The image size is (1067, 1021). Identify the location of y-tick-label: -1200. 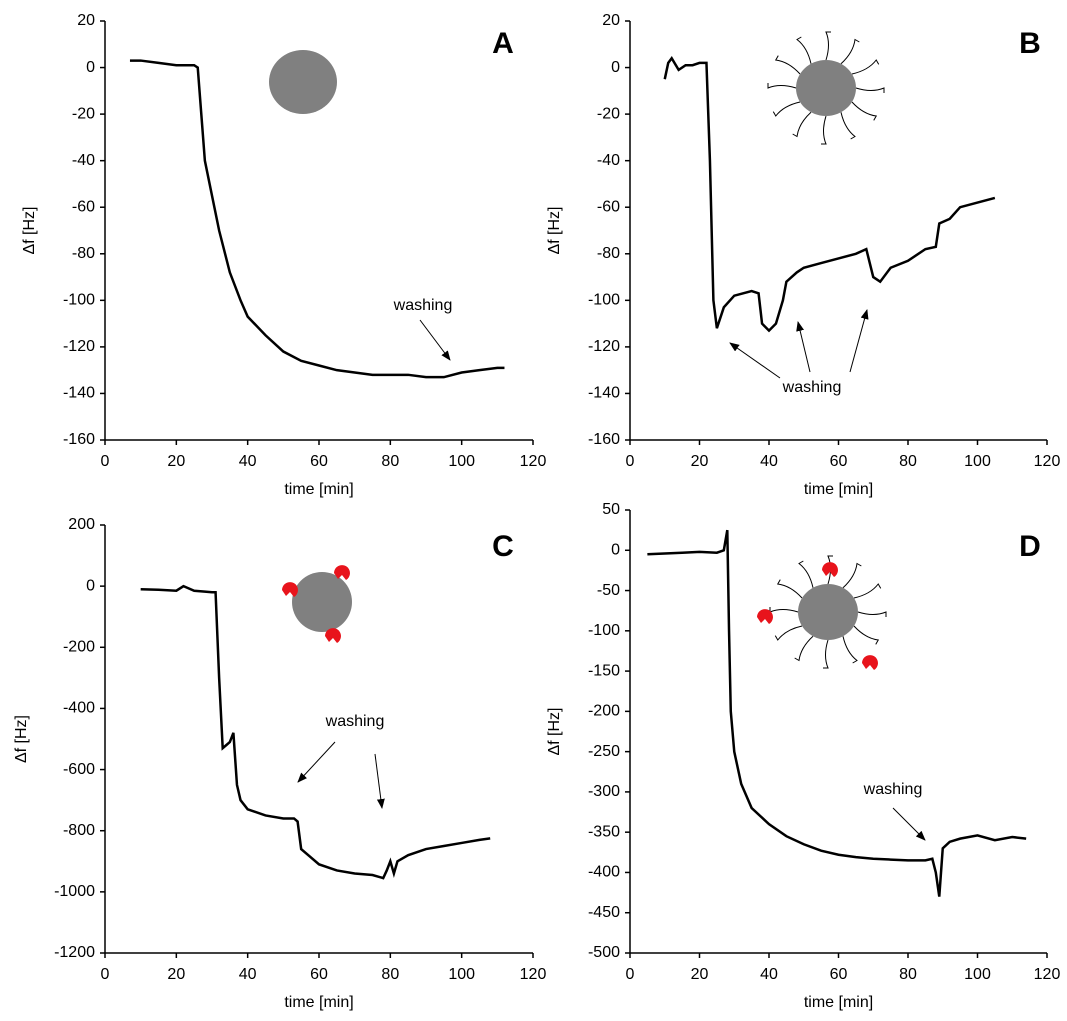
(74, 952).